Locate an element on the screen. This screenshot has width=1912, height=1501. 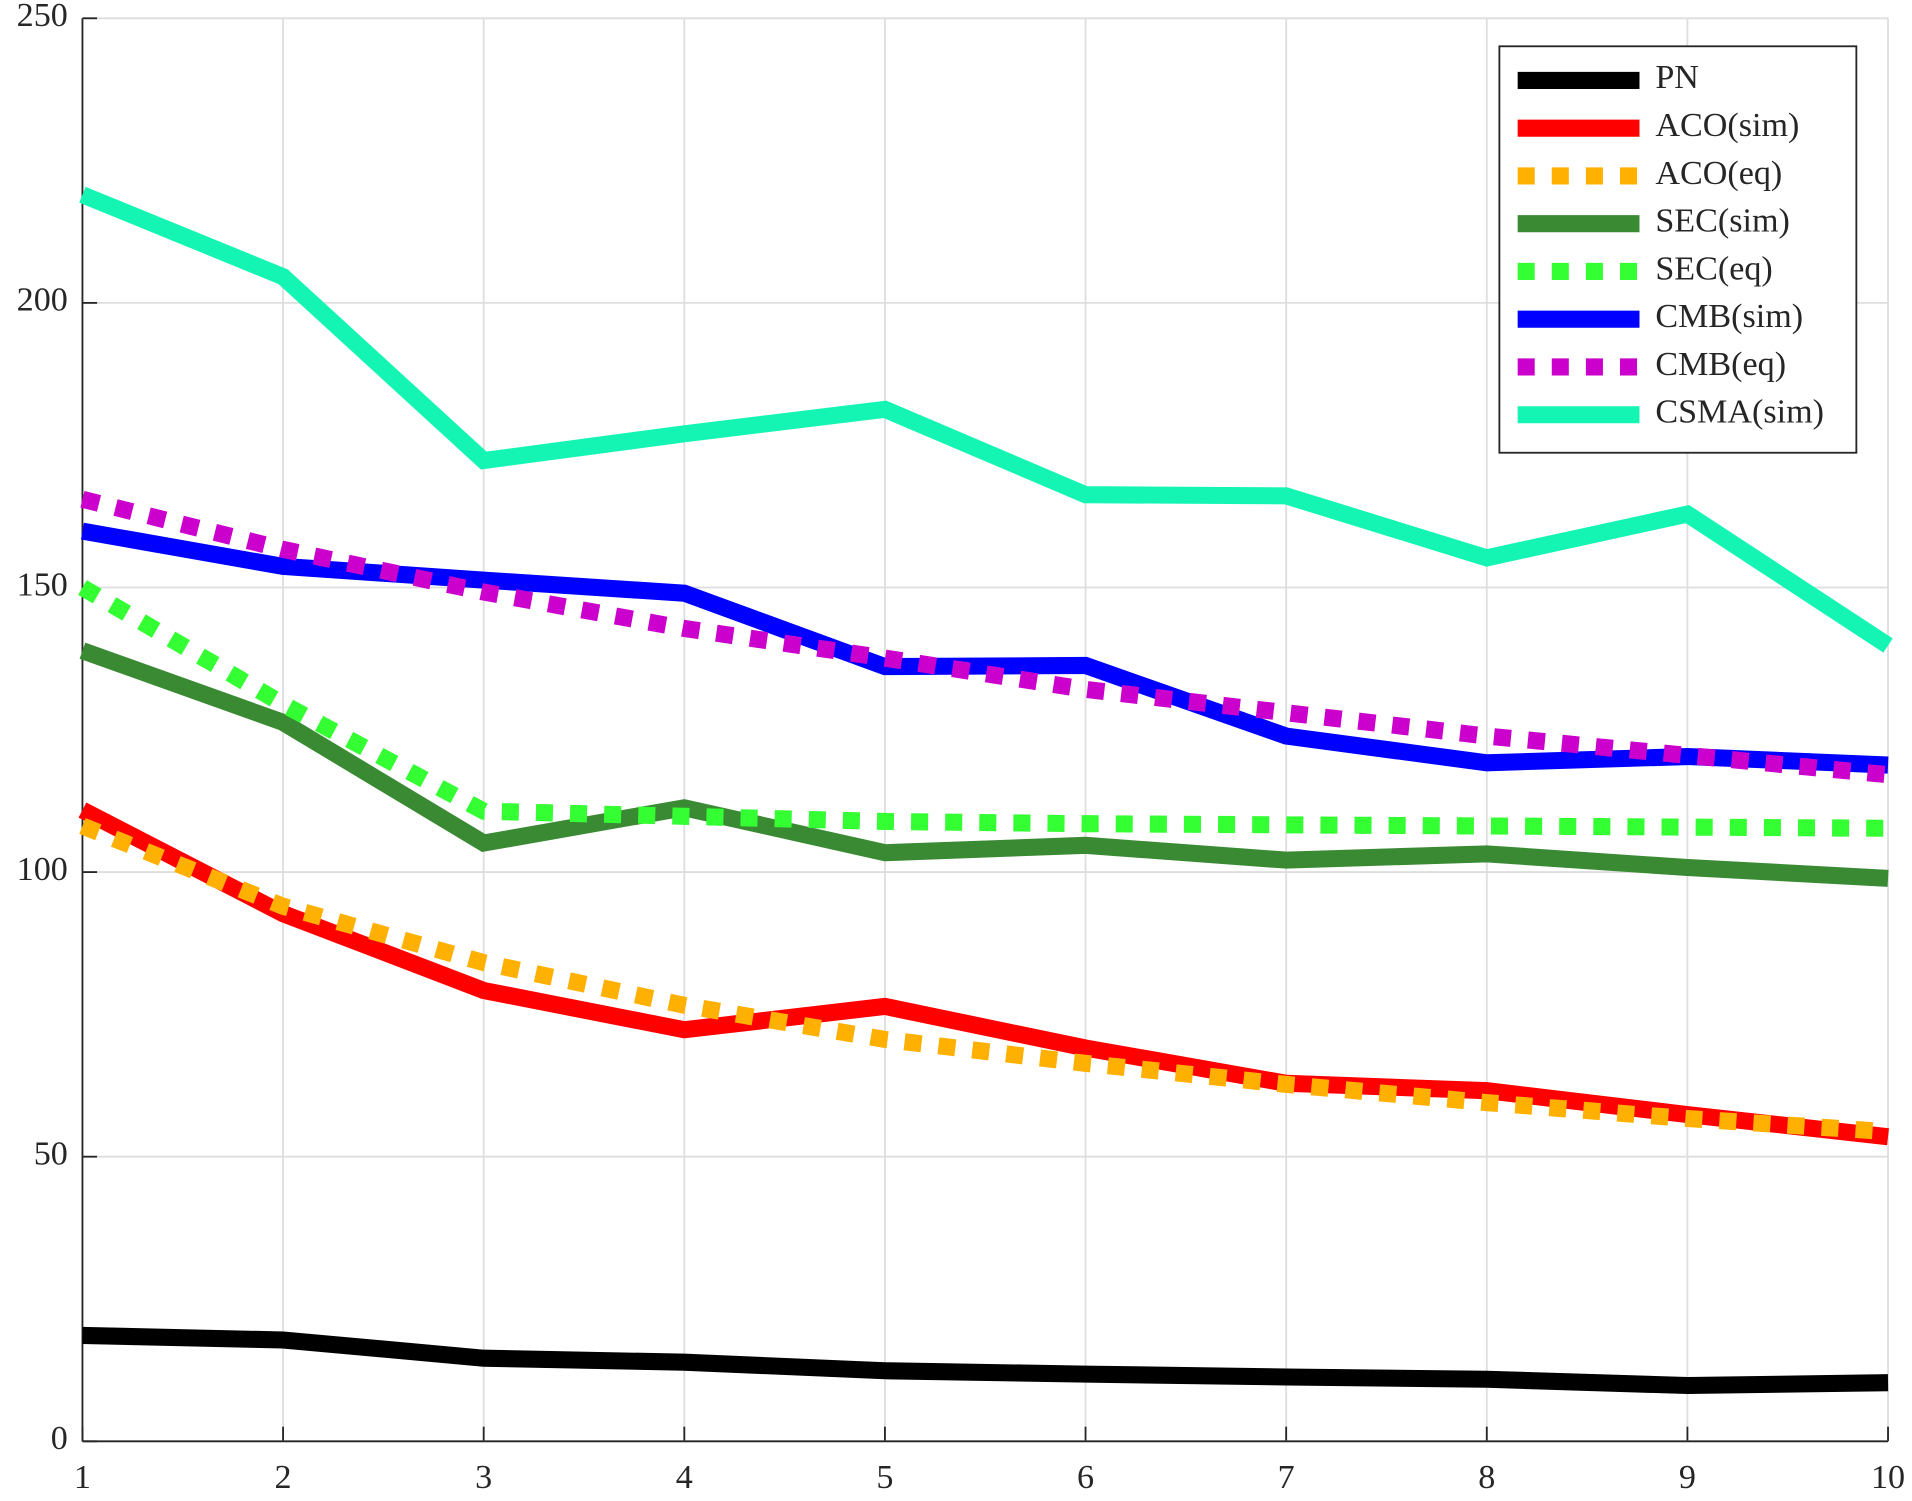
x-tick-label: 5 is located at coordinates (884, 1477).